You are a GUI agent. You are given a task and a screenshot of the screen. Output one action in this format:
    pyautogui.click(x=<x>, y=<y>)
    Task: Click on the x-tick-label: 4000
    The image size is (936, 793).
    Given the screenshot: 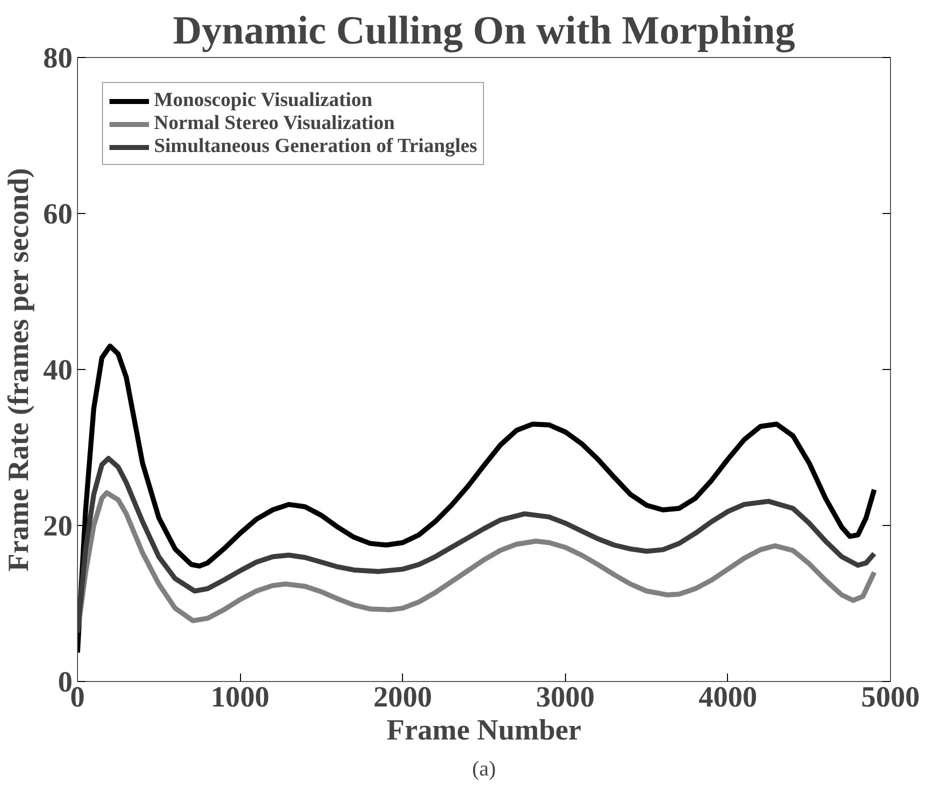 What is the action you would take?
    pyautogui.click(x=728, y=698)
    